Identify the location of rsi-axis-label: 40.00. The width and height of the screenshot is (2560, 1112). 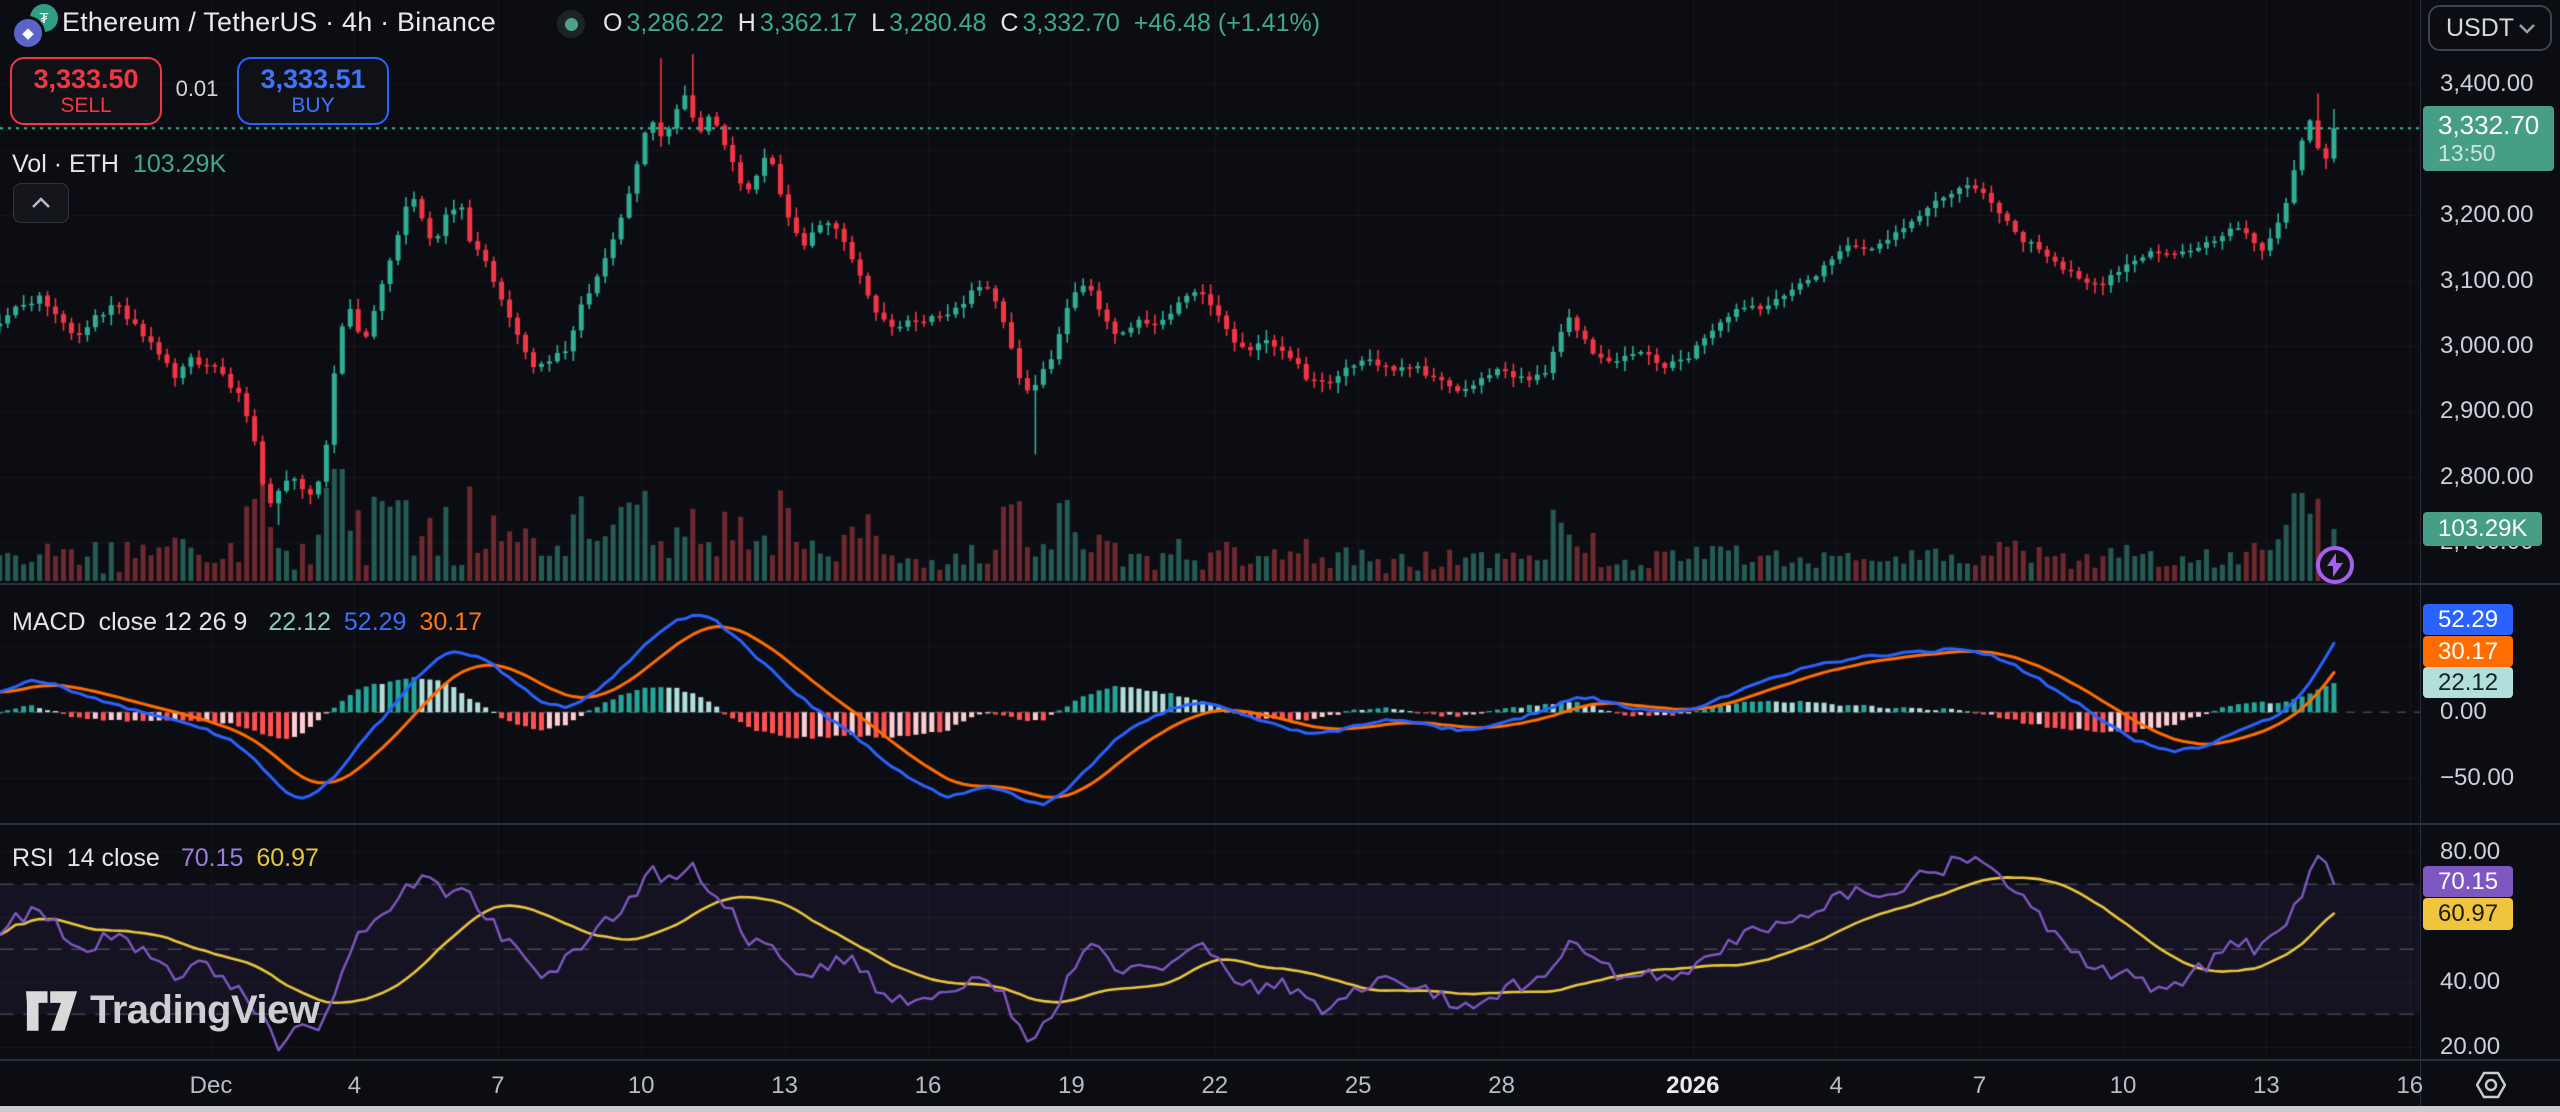
(2470, 981).